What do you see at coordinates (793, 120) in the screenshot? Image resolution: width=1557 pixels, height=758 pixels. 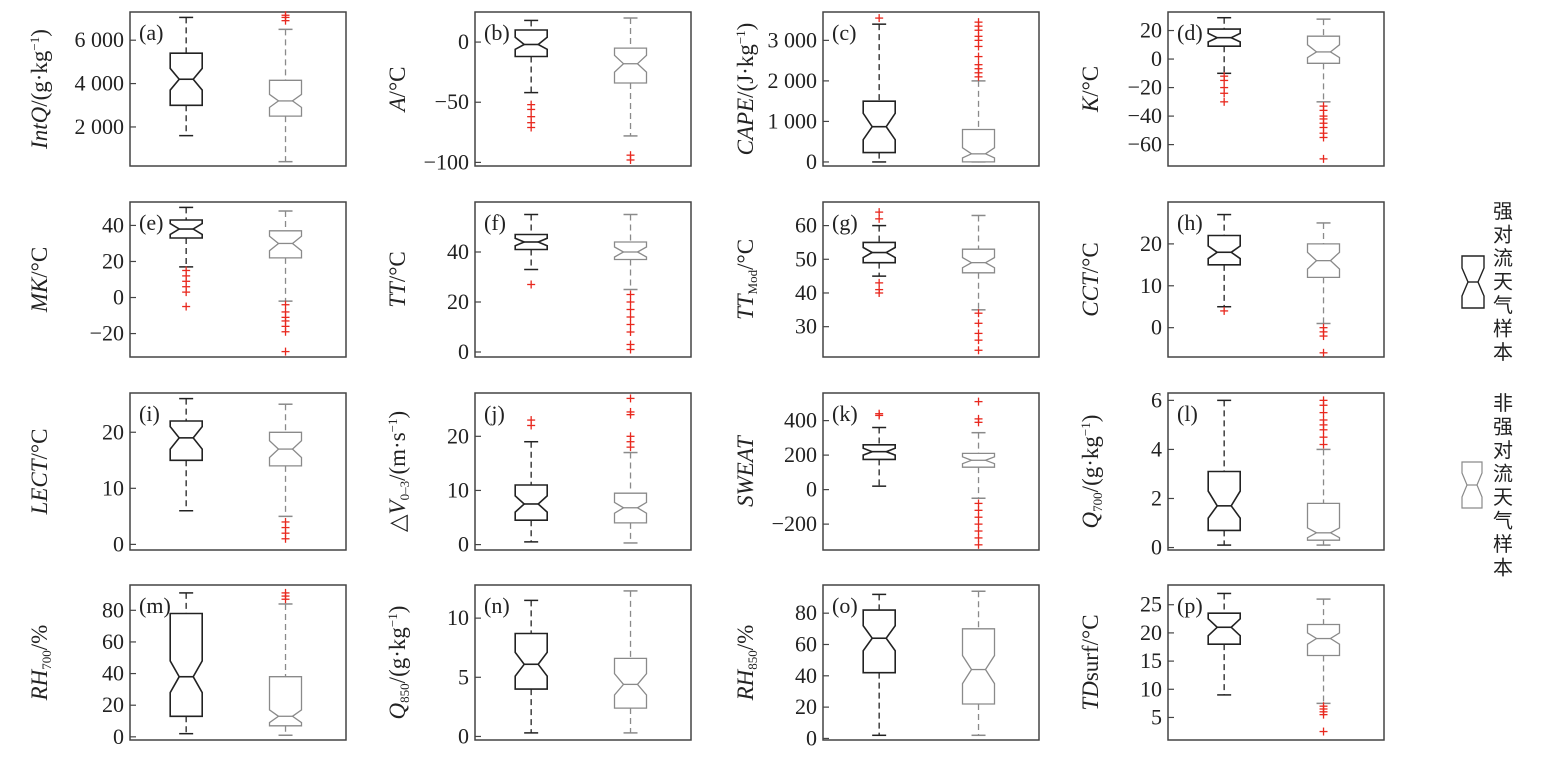 I see `y-tick-label: 1 000` at bounding box center [793, 120].